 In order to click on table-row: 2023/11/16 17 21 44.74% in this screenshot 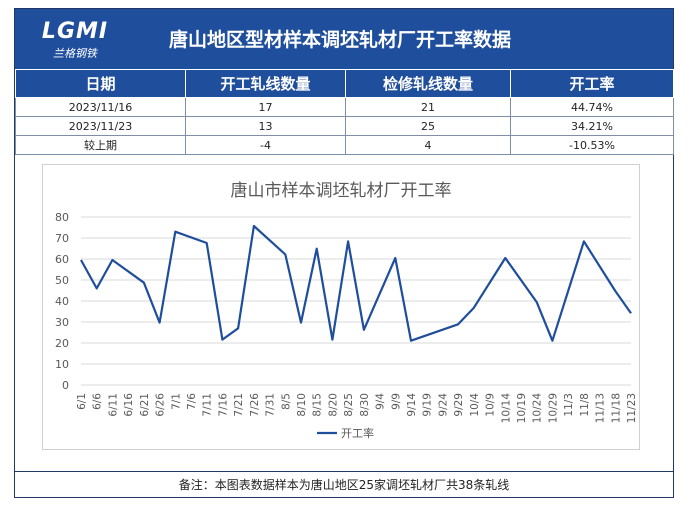, I will do `click(344, 107)`.